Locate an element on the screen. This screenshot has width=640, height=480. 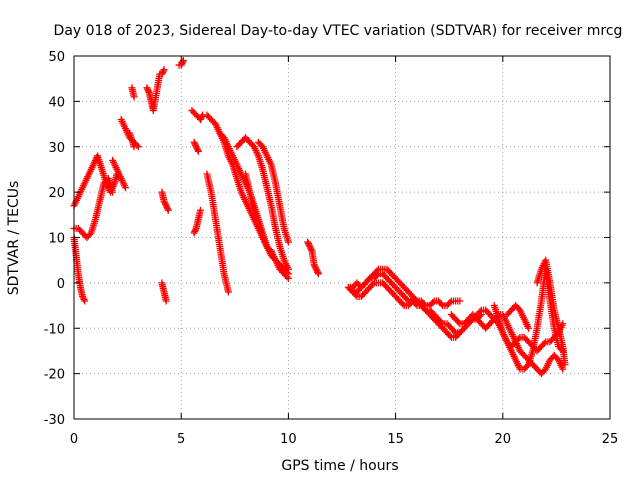
x-tick-label: 25 is located at coordinates (610, 439).